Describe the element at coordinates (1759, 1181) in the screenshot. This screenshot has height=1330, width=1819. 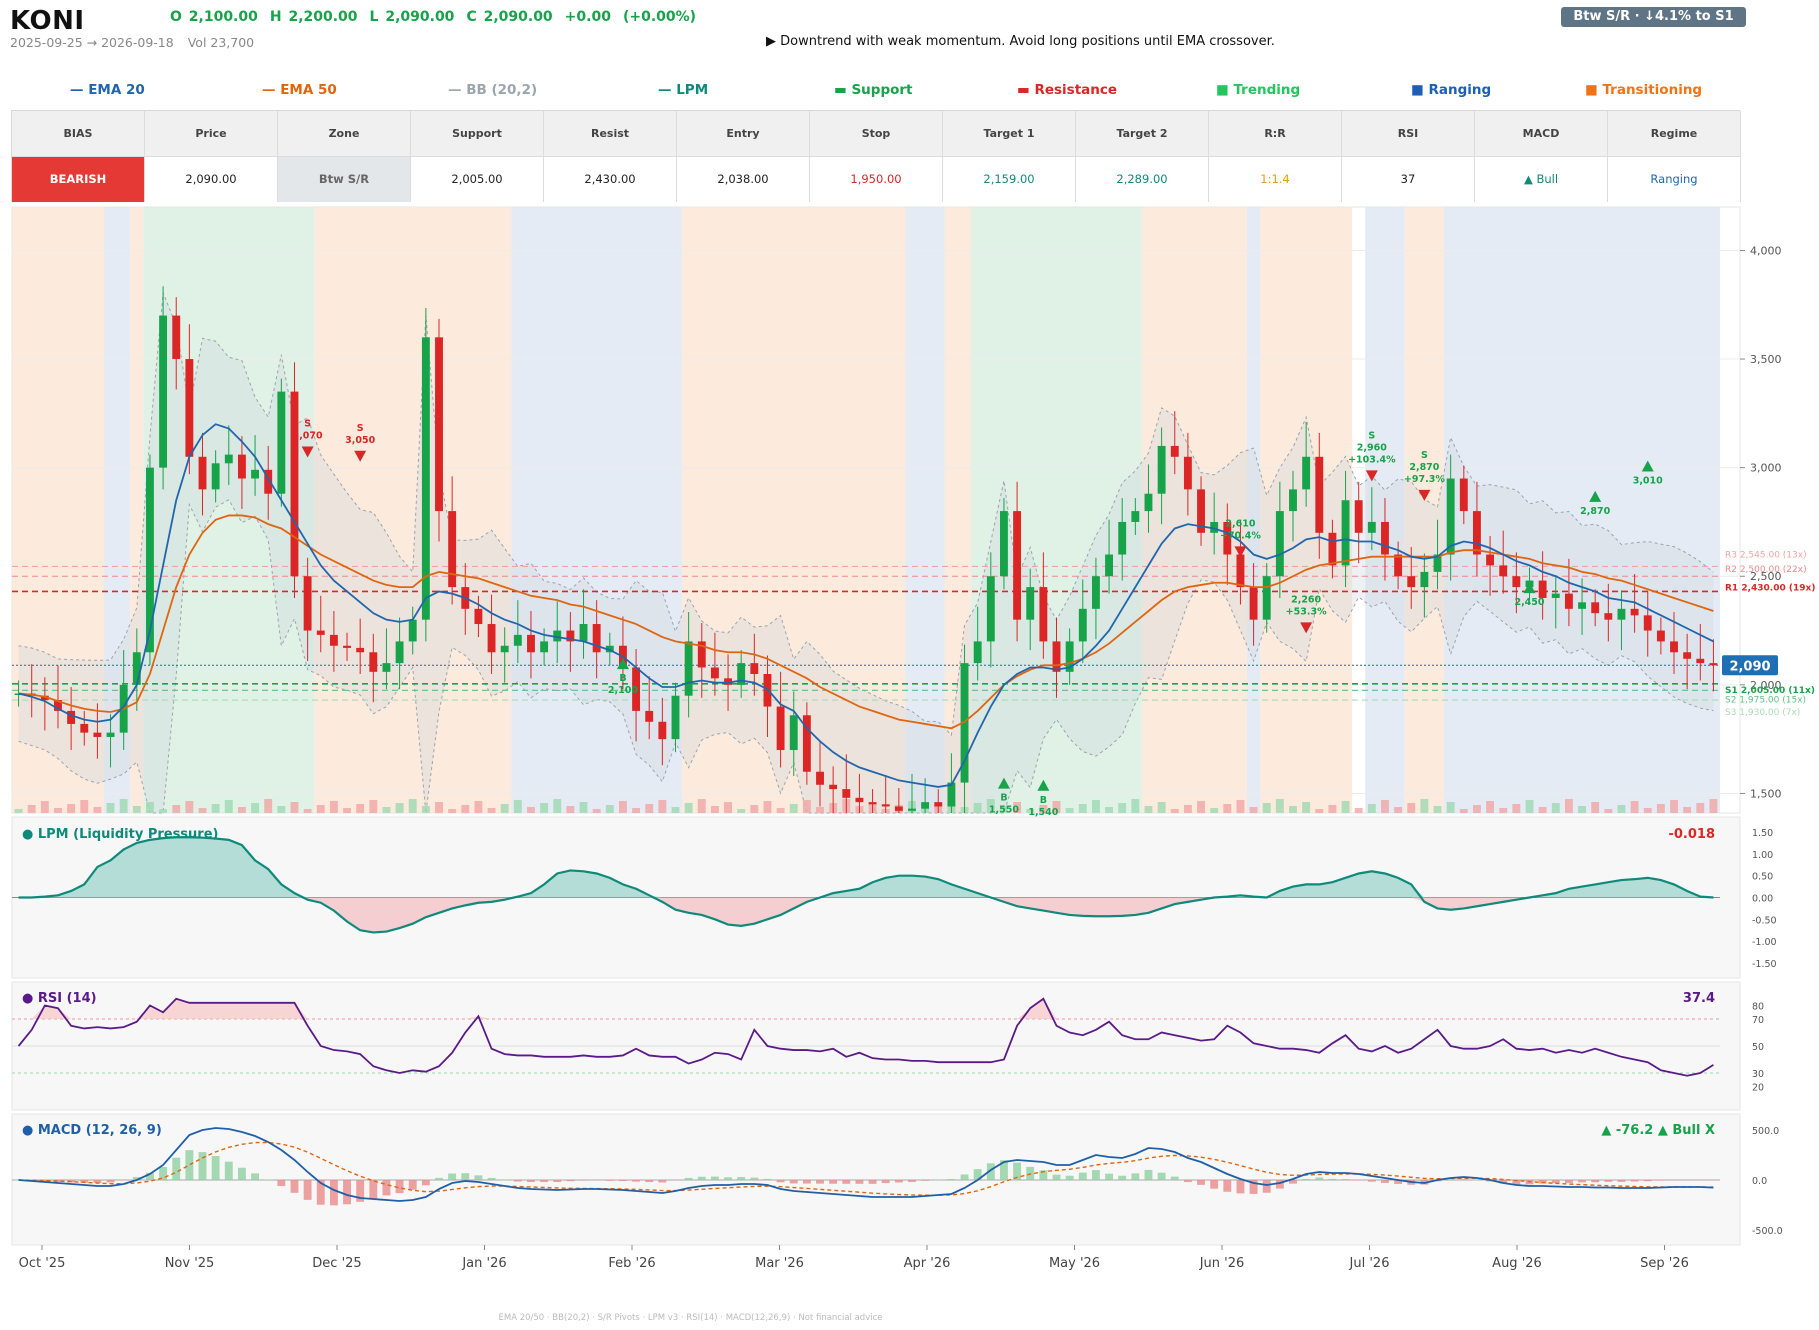
I see `macd-tick-label: 0.0` at that location.